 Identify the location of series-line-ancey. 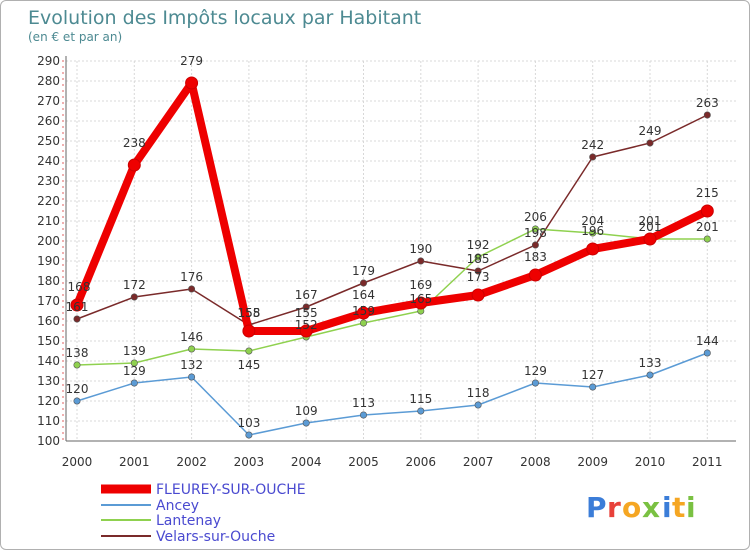
(392, 394).